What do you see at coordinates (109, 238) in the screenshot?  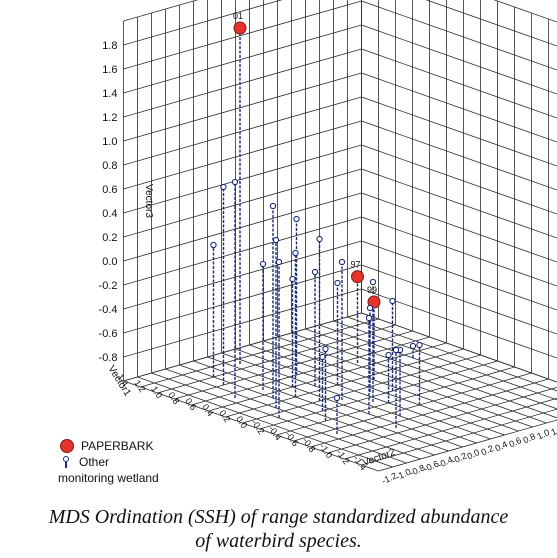 I see `z-tick-label: 0.2` at bounding box center [109, 238].